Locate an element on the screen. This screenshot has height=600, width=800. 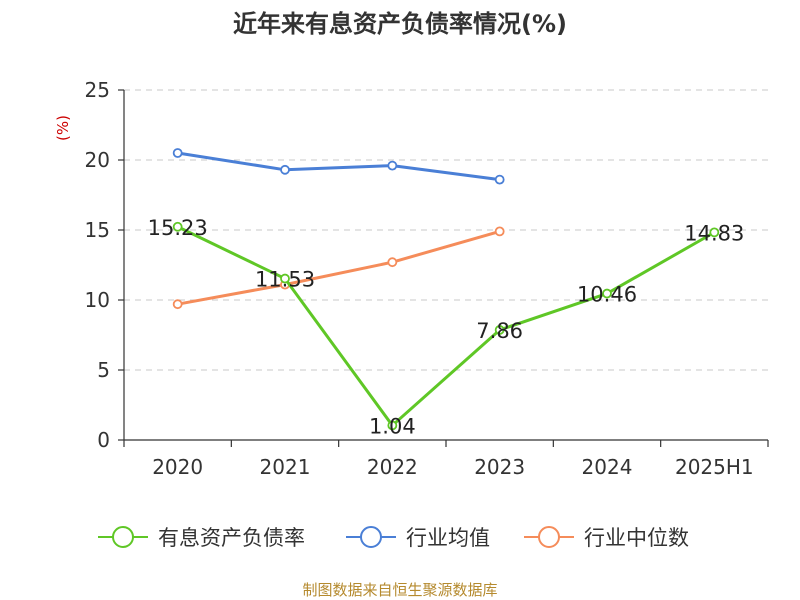
y-tick-label: 5 is located at coordinates (103, 370).